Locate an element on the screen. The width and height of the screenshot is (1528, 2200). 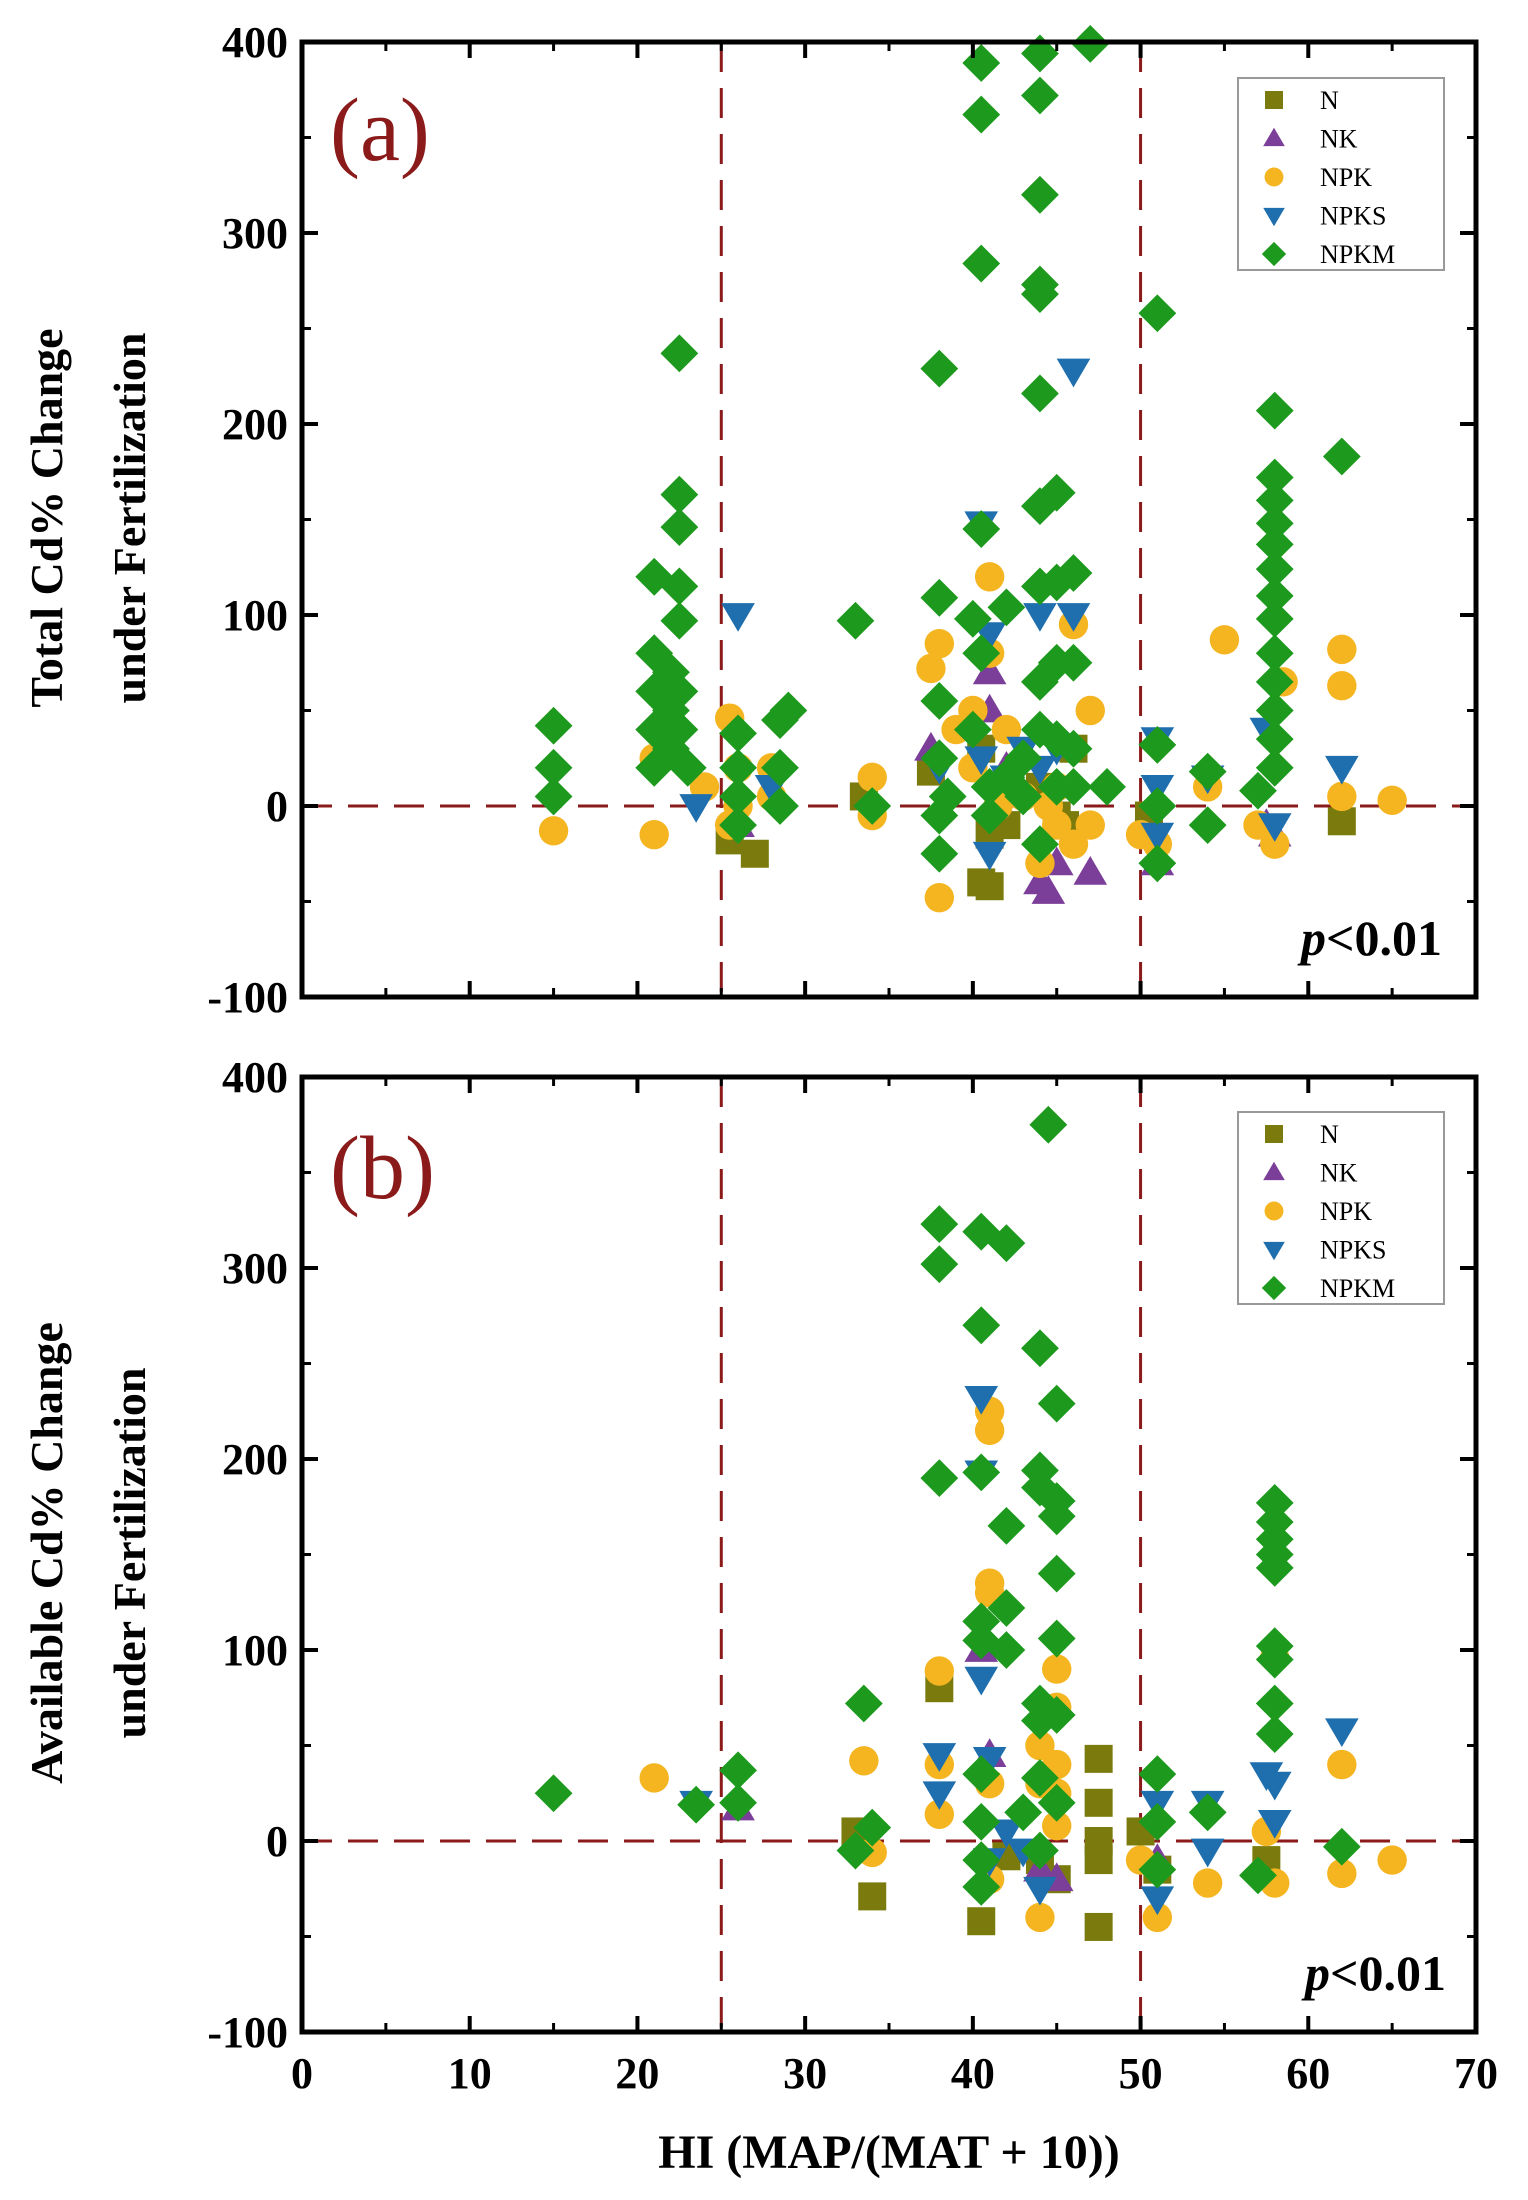
panel-b-legend-label-n: N is located at coordinates (1329, 1134).